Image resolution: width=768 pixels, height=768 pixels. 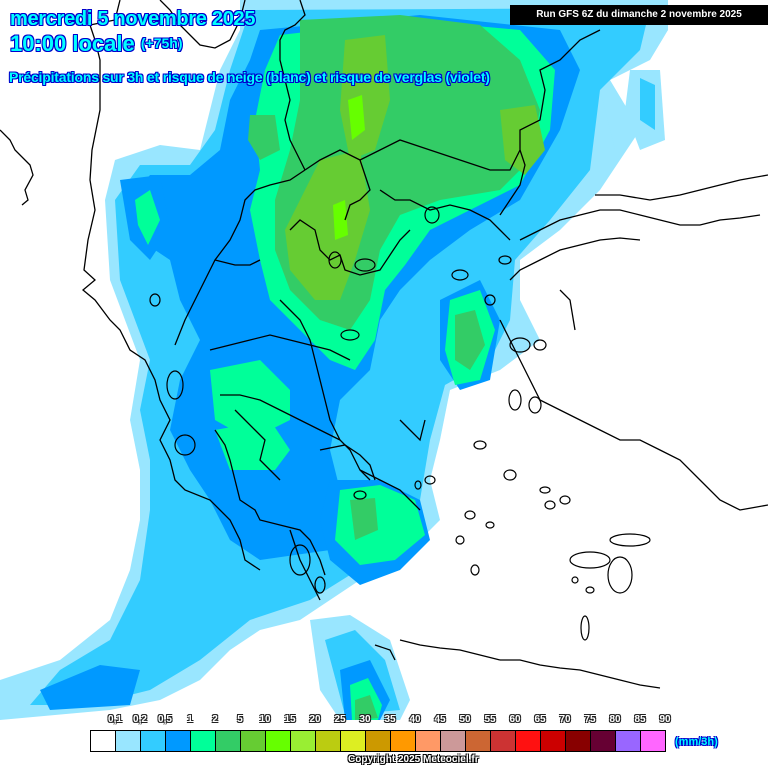 I want to click on legend-label: 0,5, so click(x=165, y=719).